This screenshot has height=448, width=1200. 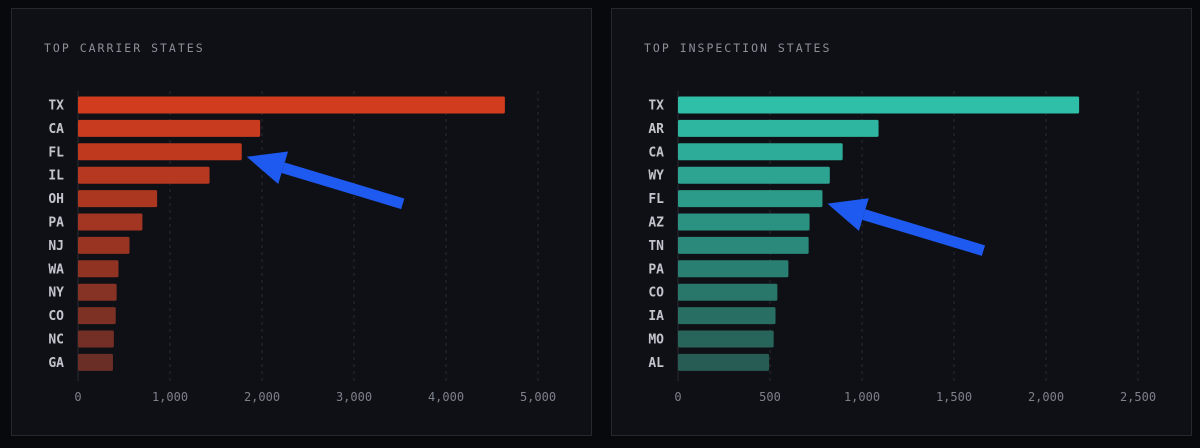 I want to click on carrier-category-label: IL, so click(x=56, y=176).